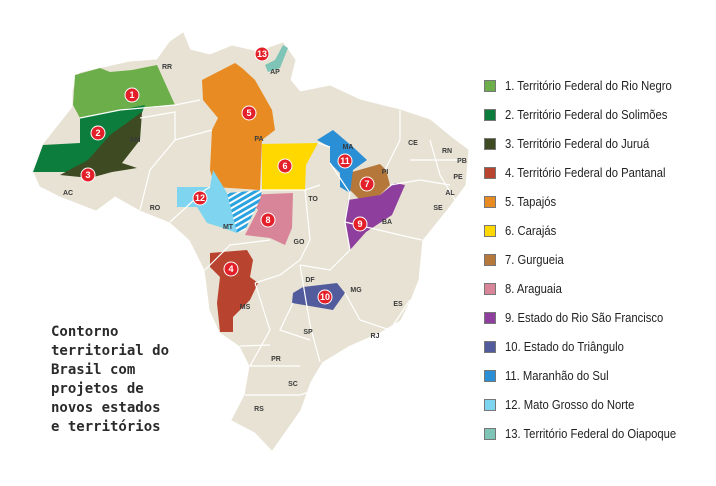 The width and height of the screenshot is (716, 486). Describe the element at coordinates (244, 211) in the screenshot. I see `region-overlap-hatched` at that location.